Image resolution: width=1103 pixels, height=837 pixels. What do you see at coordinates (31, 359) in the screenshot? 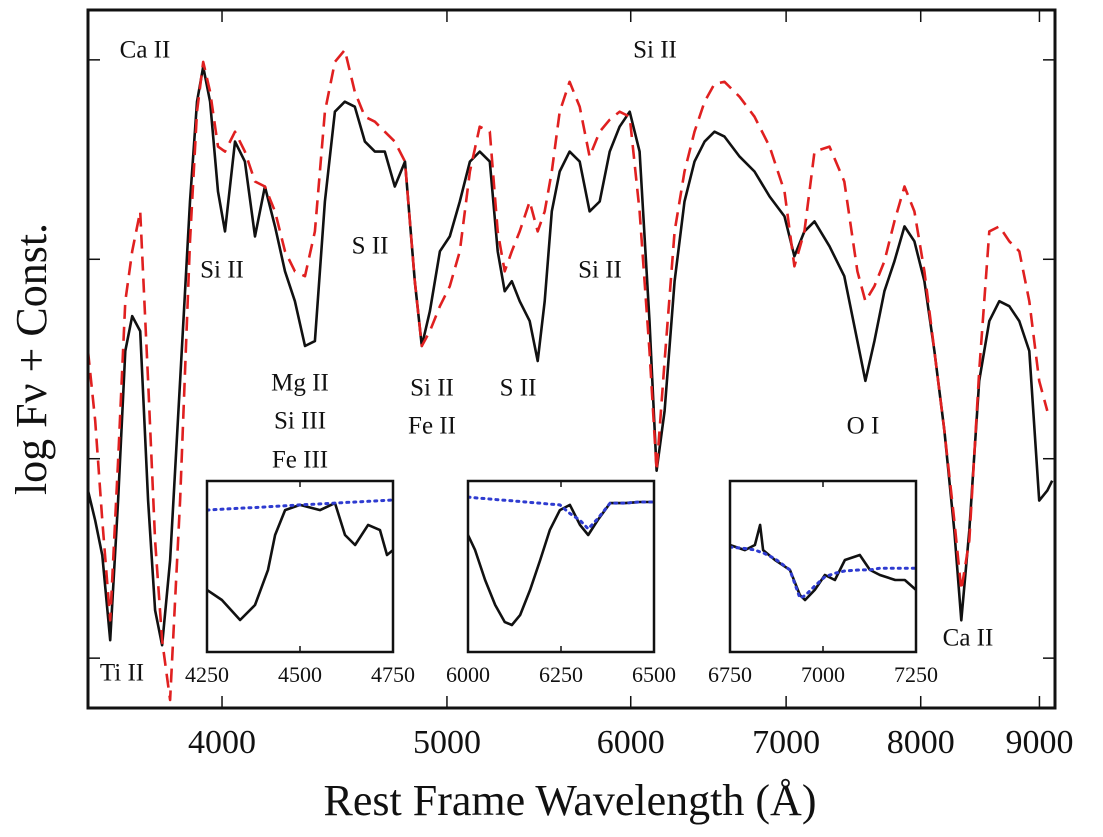
I see `y-axis-title: log Fν + Const.` at bounding box center [31, 359].